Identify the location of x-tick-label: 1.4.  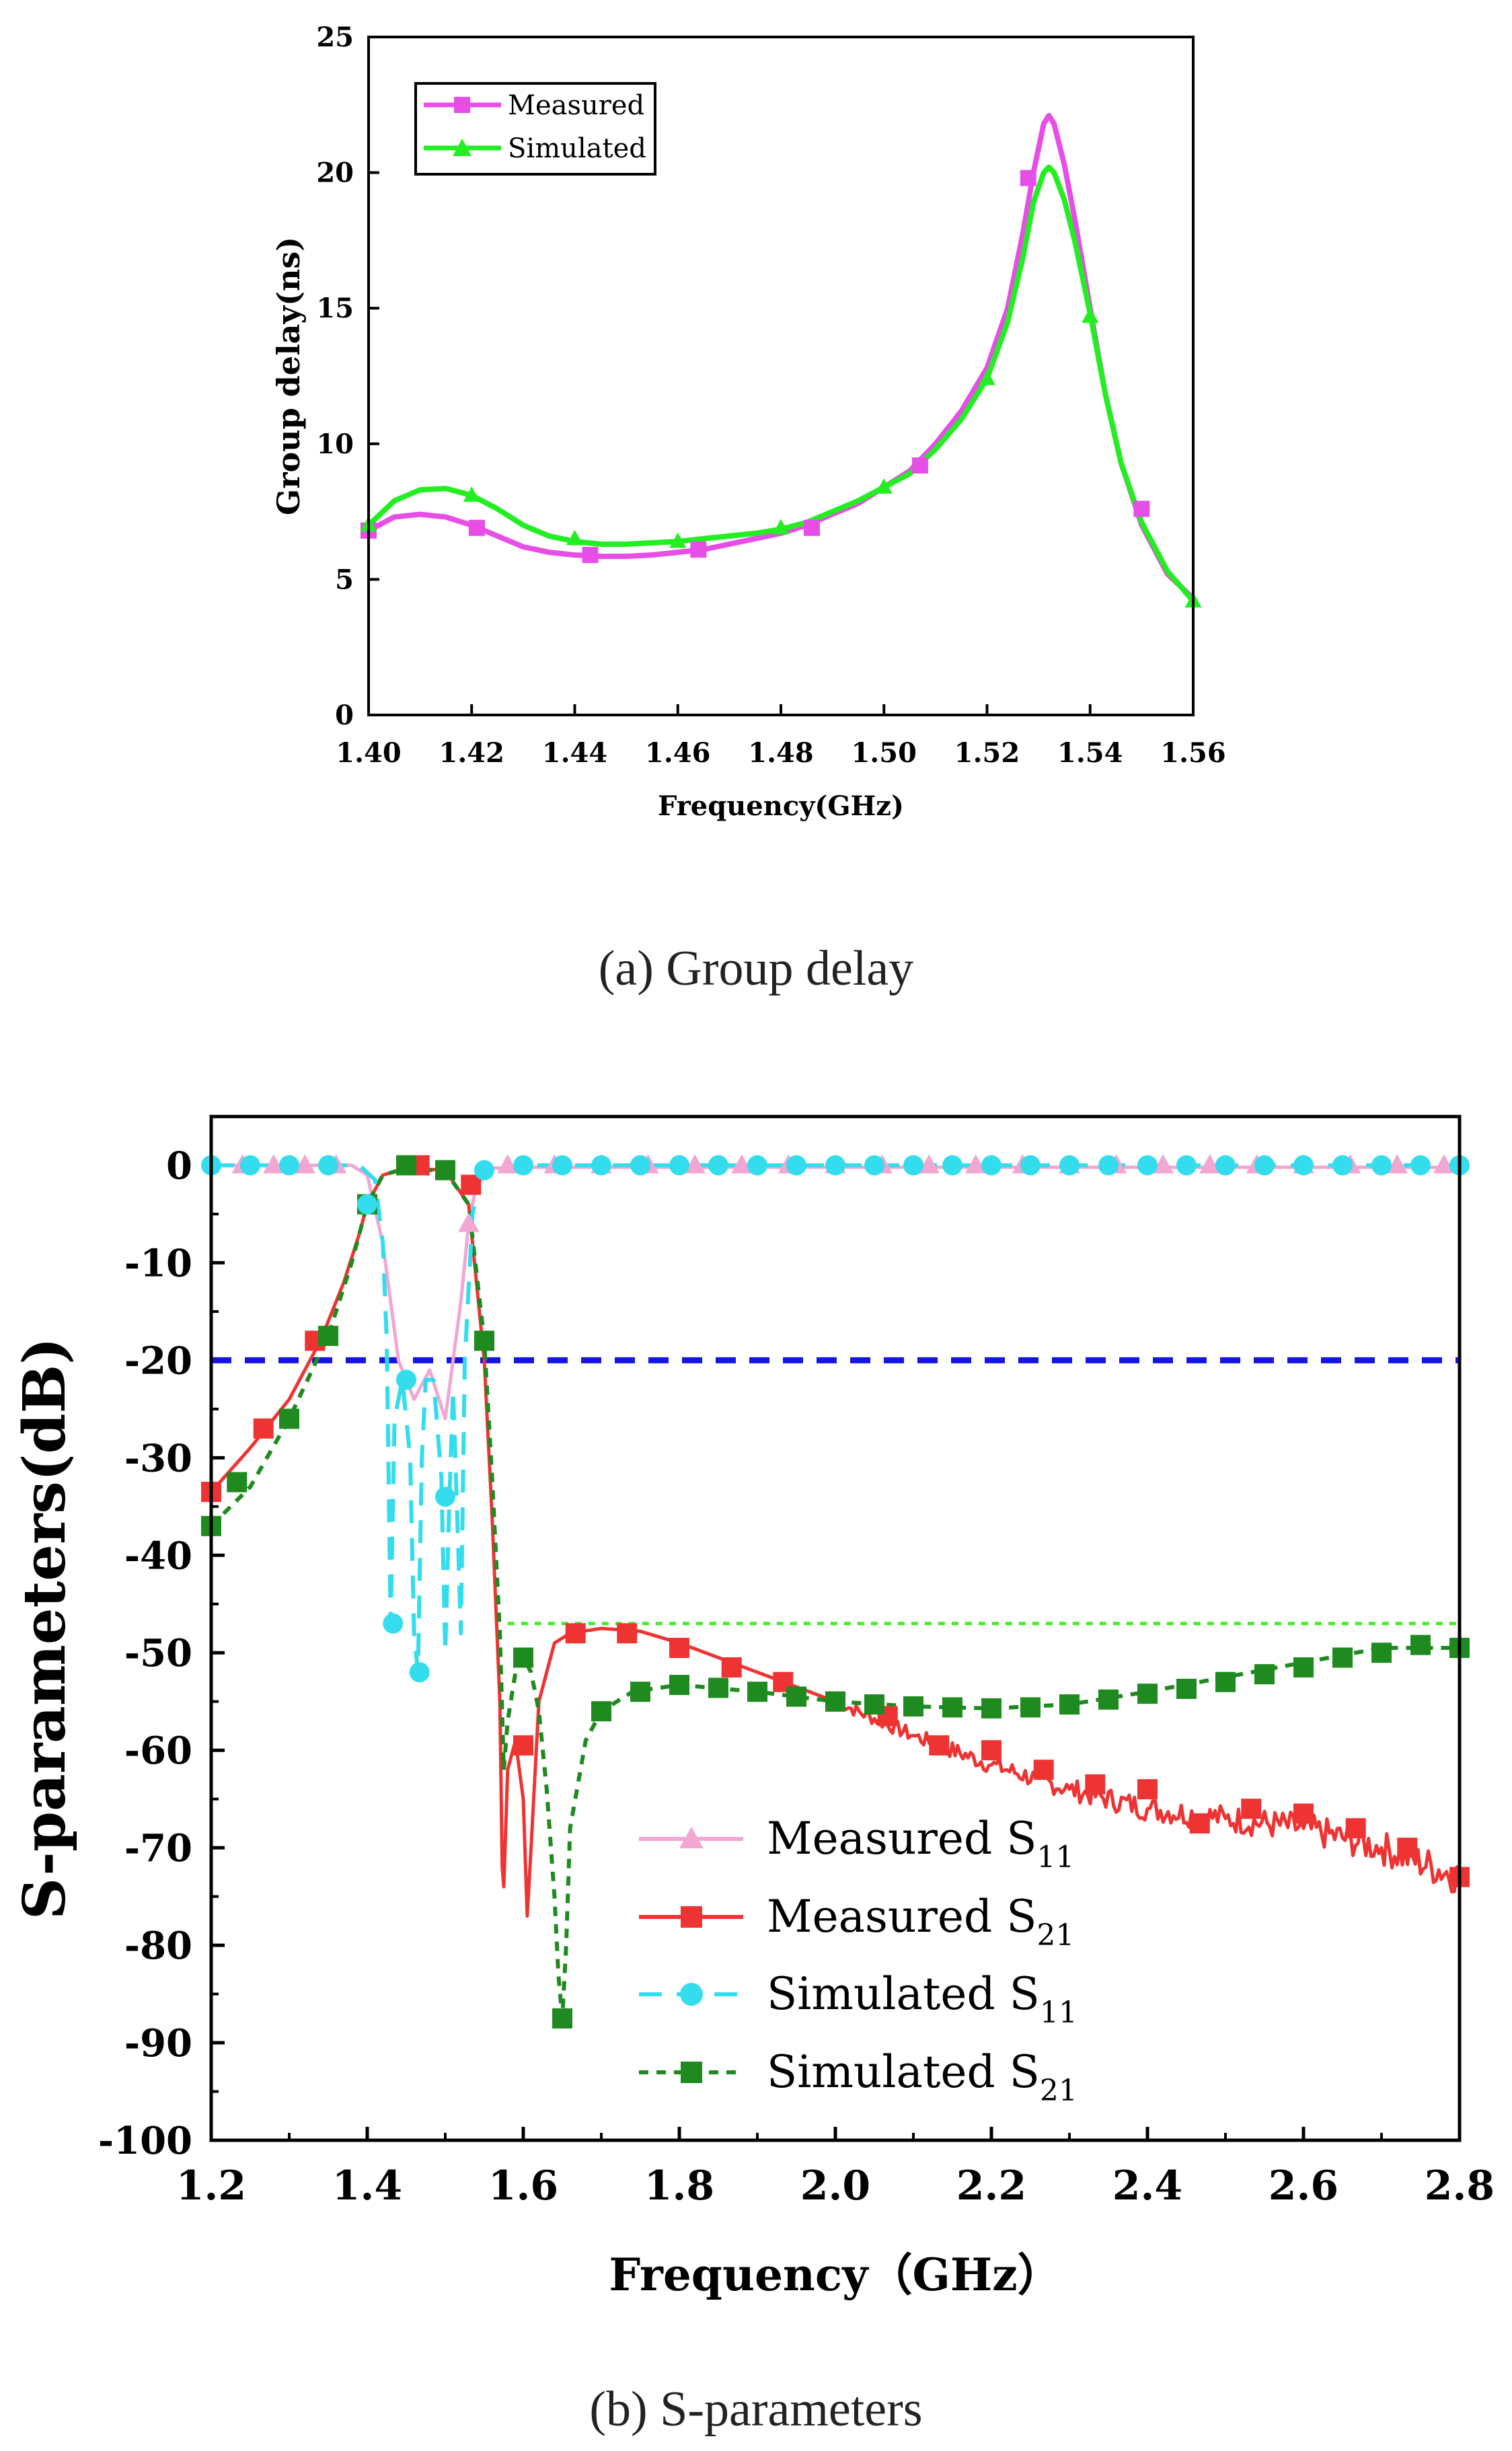
(367, 2186).